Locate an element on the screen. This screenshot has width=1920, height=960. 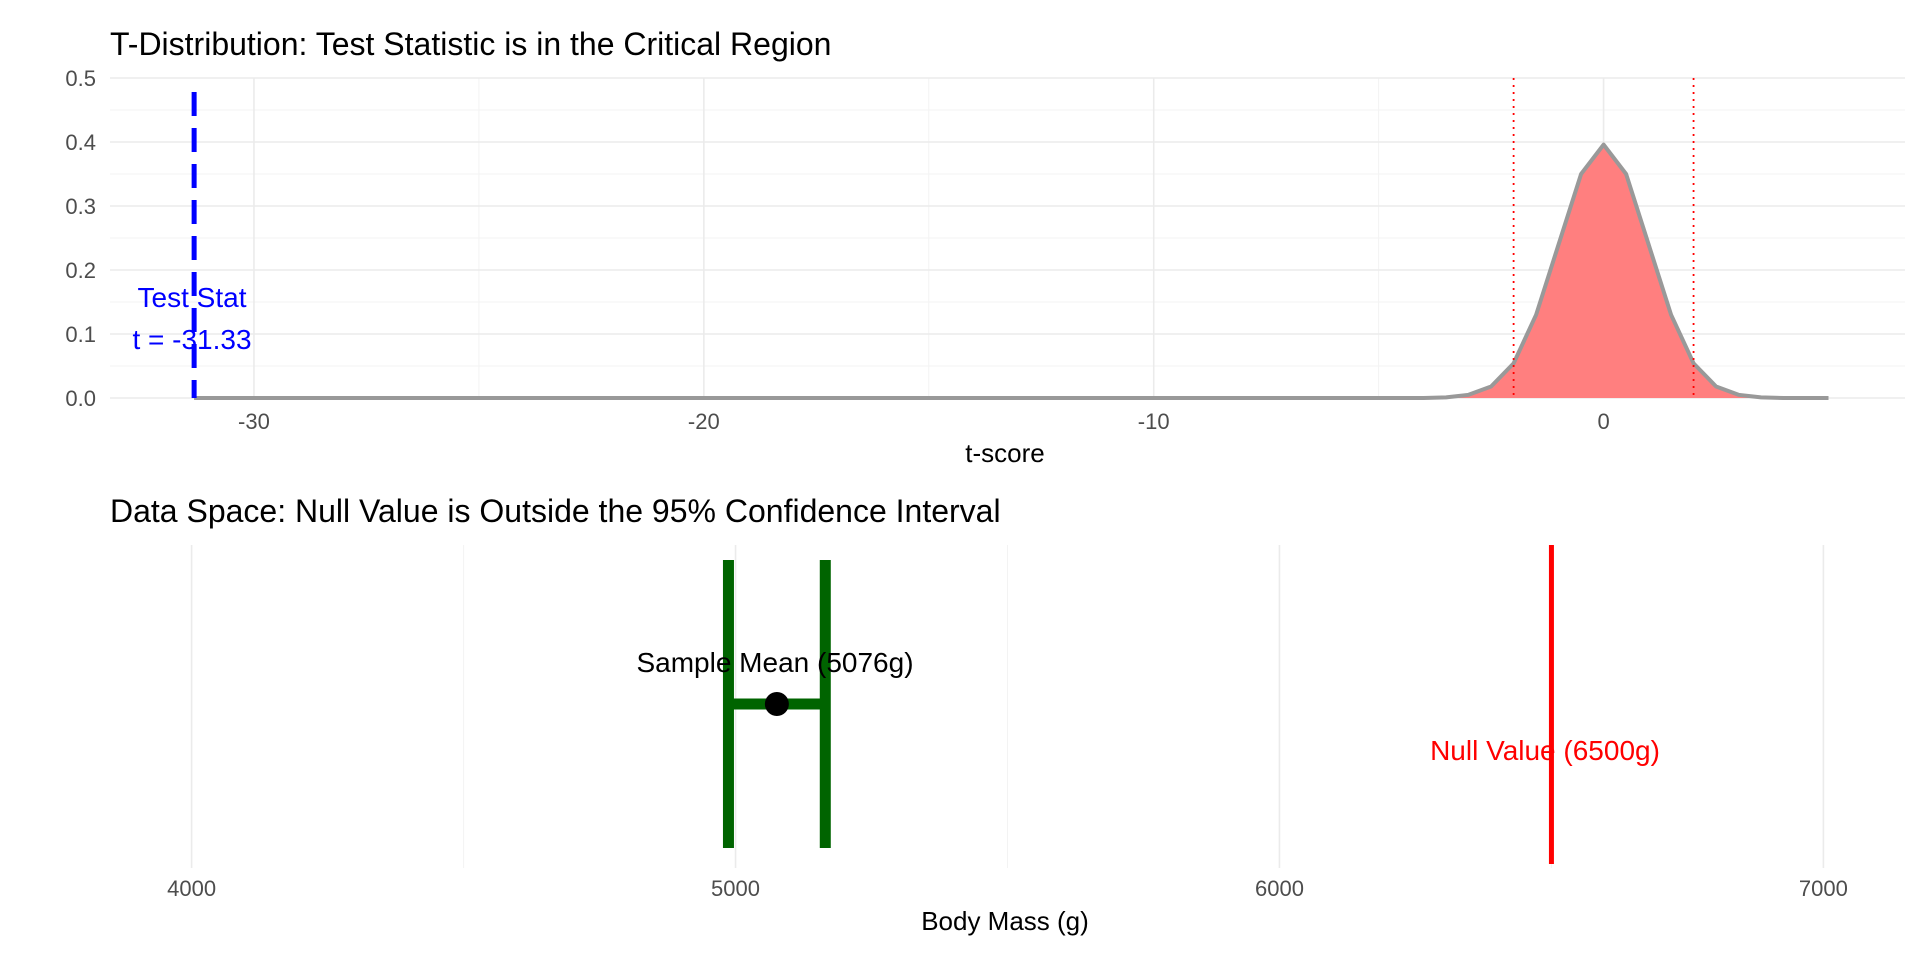
x-tick-label: 5000 is located at coordinates (735, 888).